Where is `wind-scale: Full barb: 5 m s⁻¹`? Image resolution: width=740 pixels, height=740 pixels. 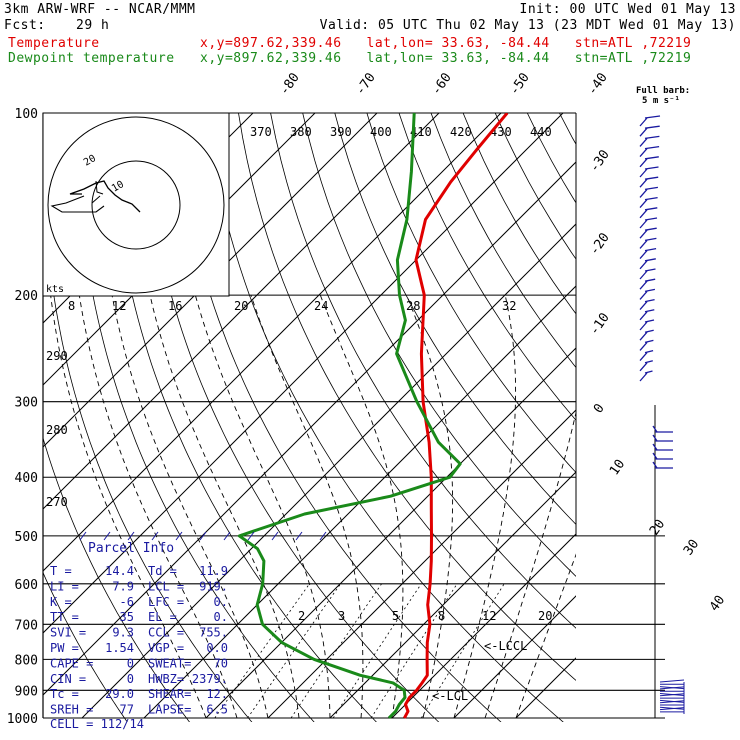 wind-scale: Full barb: 5 m s⁻¹ is located at coordinates (663, 96).